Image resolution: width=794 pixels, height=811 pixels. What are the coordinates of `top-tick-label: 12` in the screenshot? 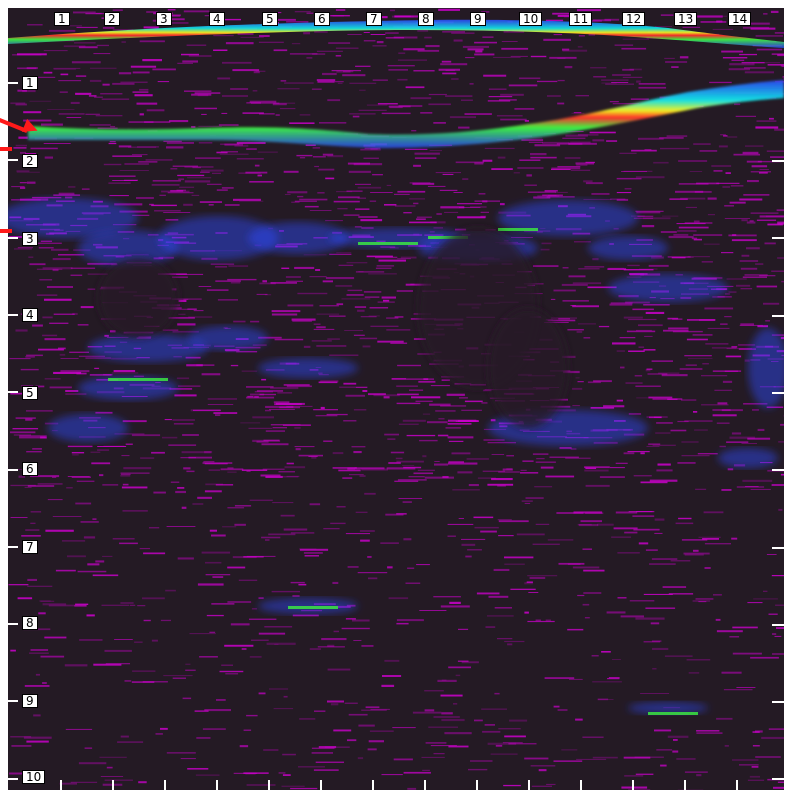 It's located at (634, 19).